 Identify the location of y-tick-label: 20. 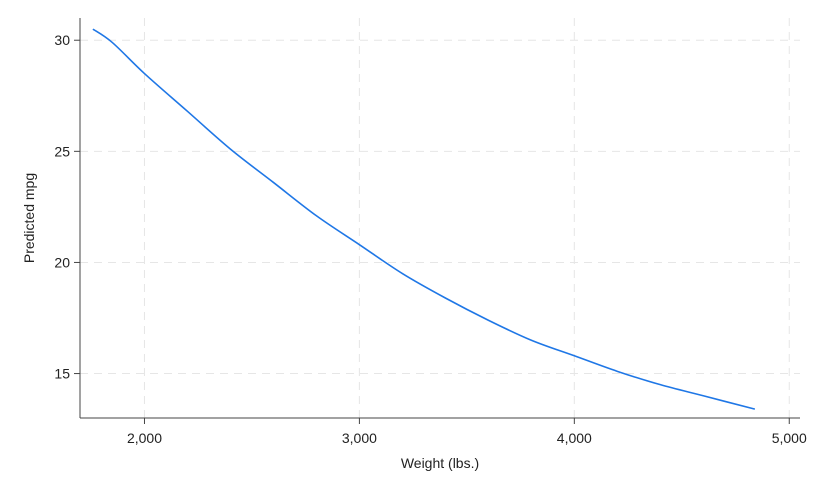
(62, 262).